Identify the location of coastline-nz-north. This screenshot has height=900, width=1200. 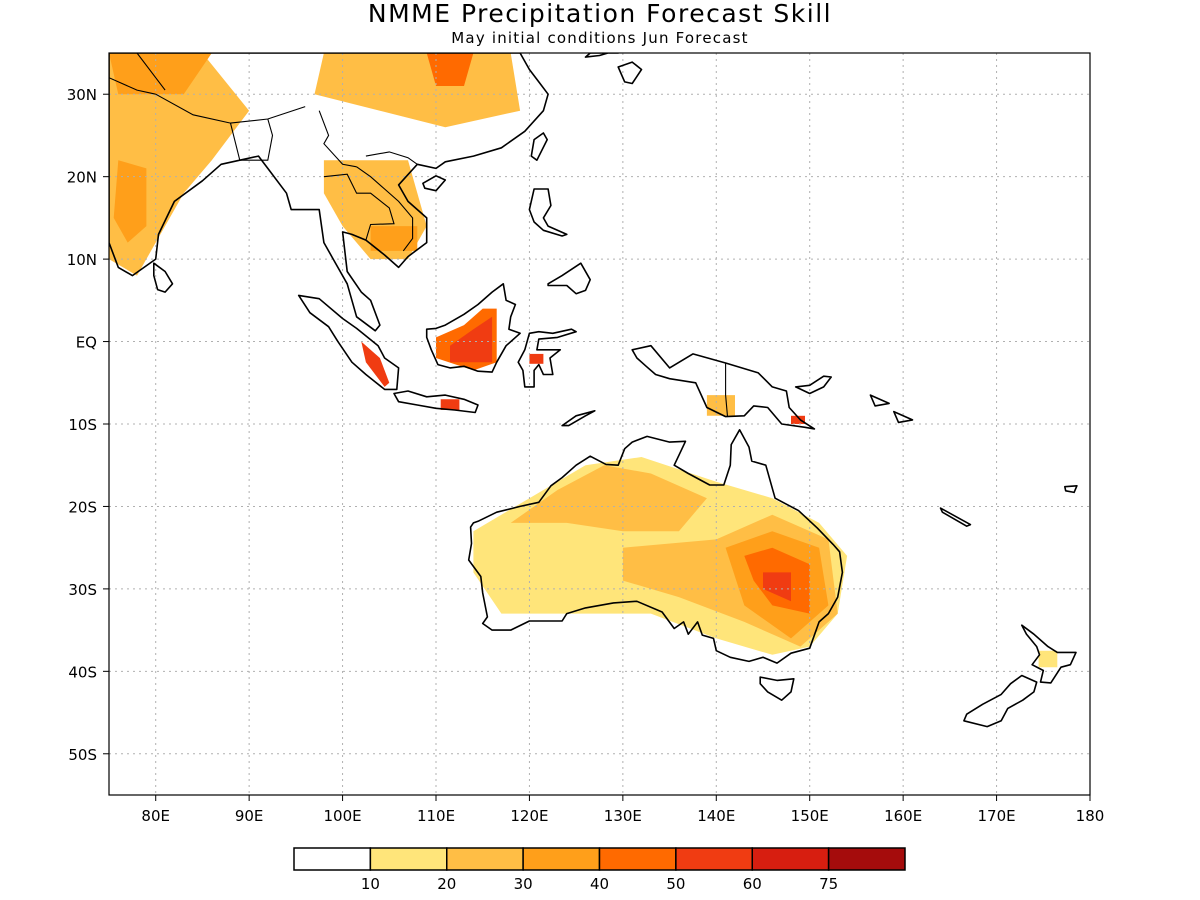
(1048, 654).